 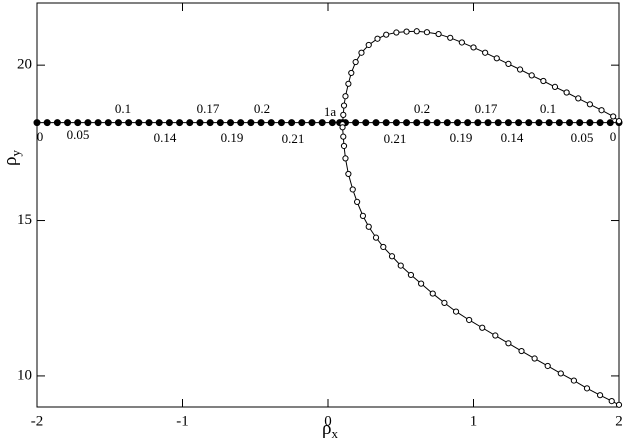 What do you see at coordinates (24, 220) in the screenshot?
I see `y-tick-label: 15` at bounding box center [24, 220].